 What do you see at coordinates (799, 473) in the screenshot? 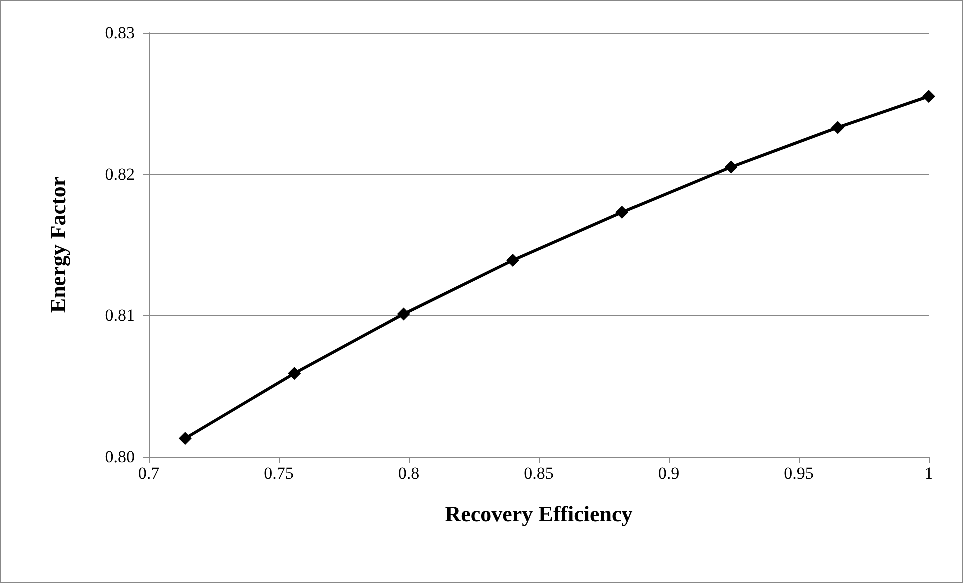
I see `x-tick-label: 0.95` at bounding box center [799, 473].